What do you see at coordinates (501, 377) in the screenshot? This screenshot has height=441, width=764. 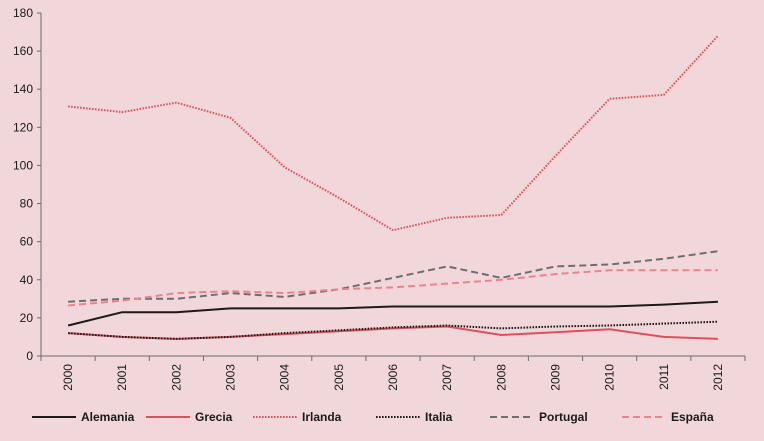 I see `x-tick-label: 2008` at bounding box center [501, 377].